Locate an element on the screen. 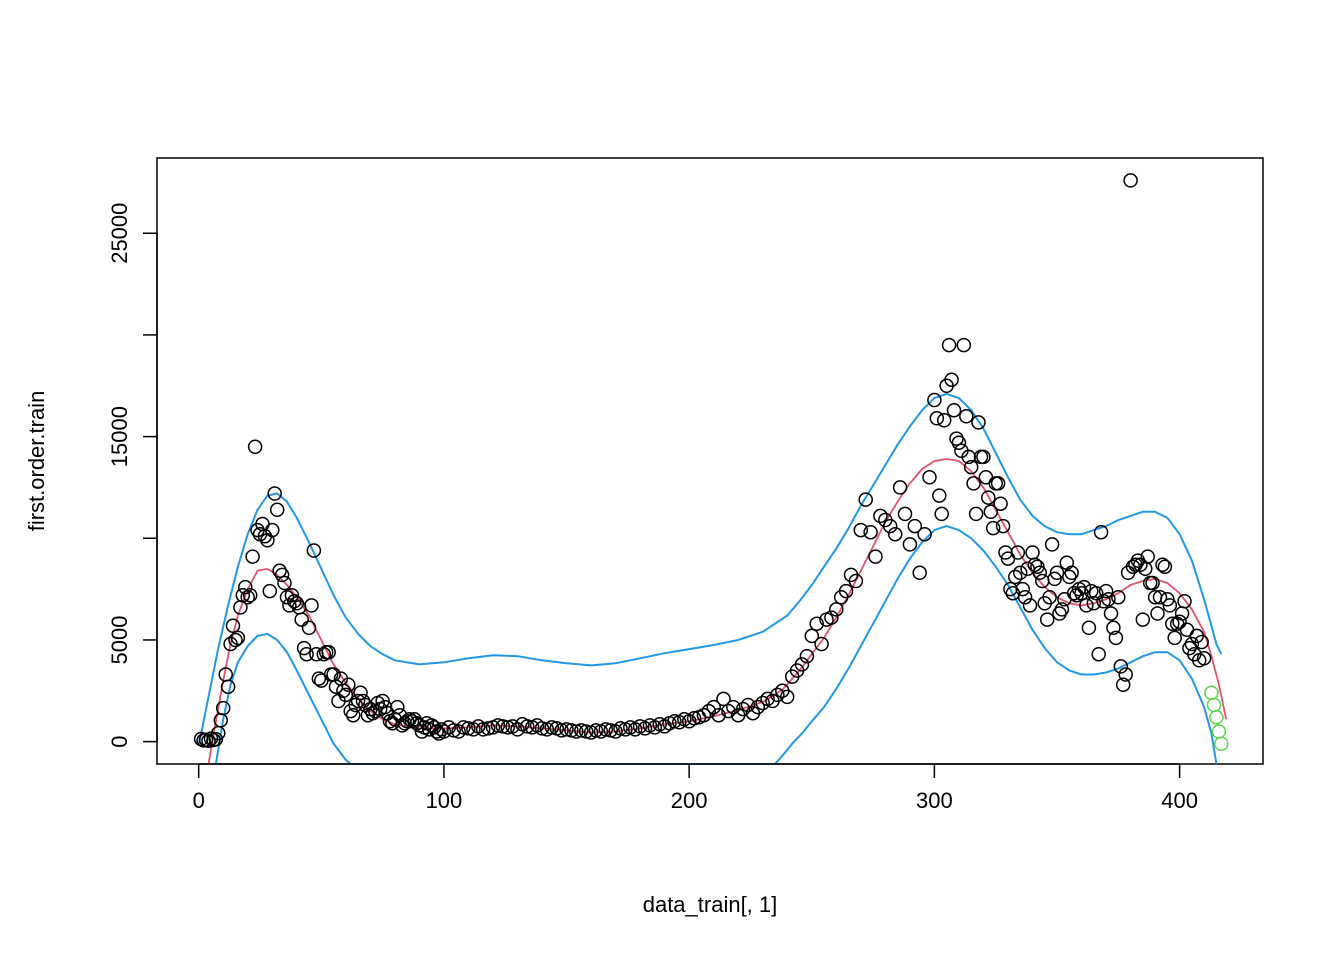  x-axis: 0 100 200 300 400 is located at coordinates (695, 788).